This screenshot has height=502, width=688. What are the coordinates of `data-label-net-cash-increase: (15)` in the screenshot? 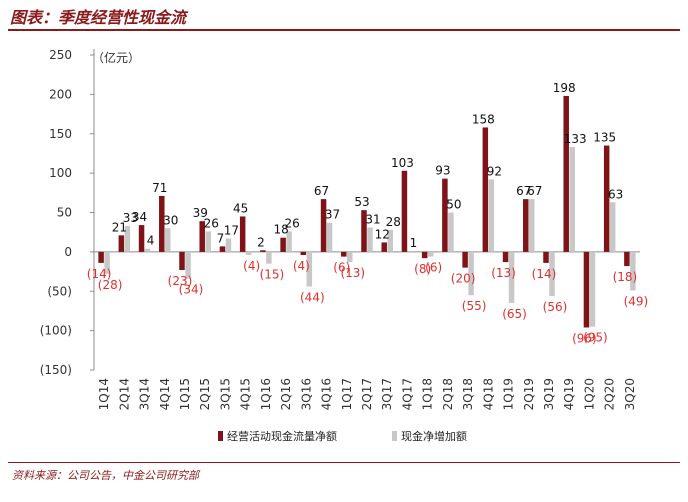 It's located at (272, 275).